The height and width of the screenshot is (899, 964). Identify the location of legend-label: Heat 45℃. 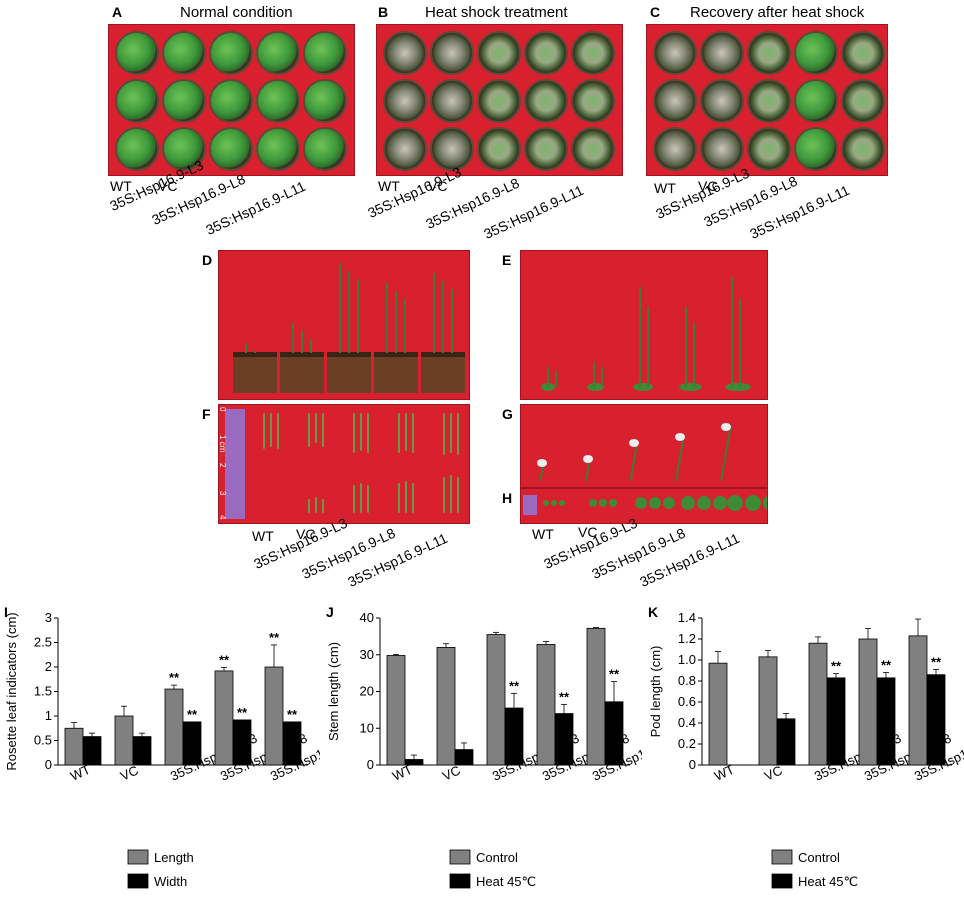
(506, 881).